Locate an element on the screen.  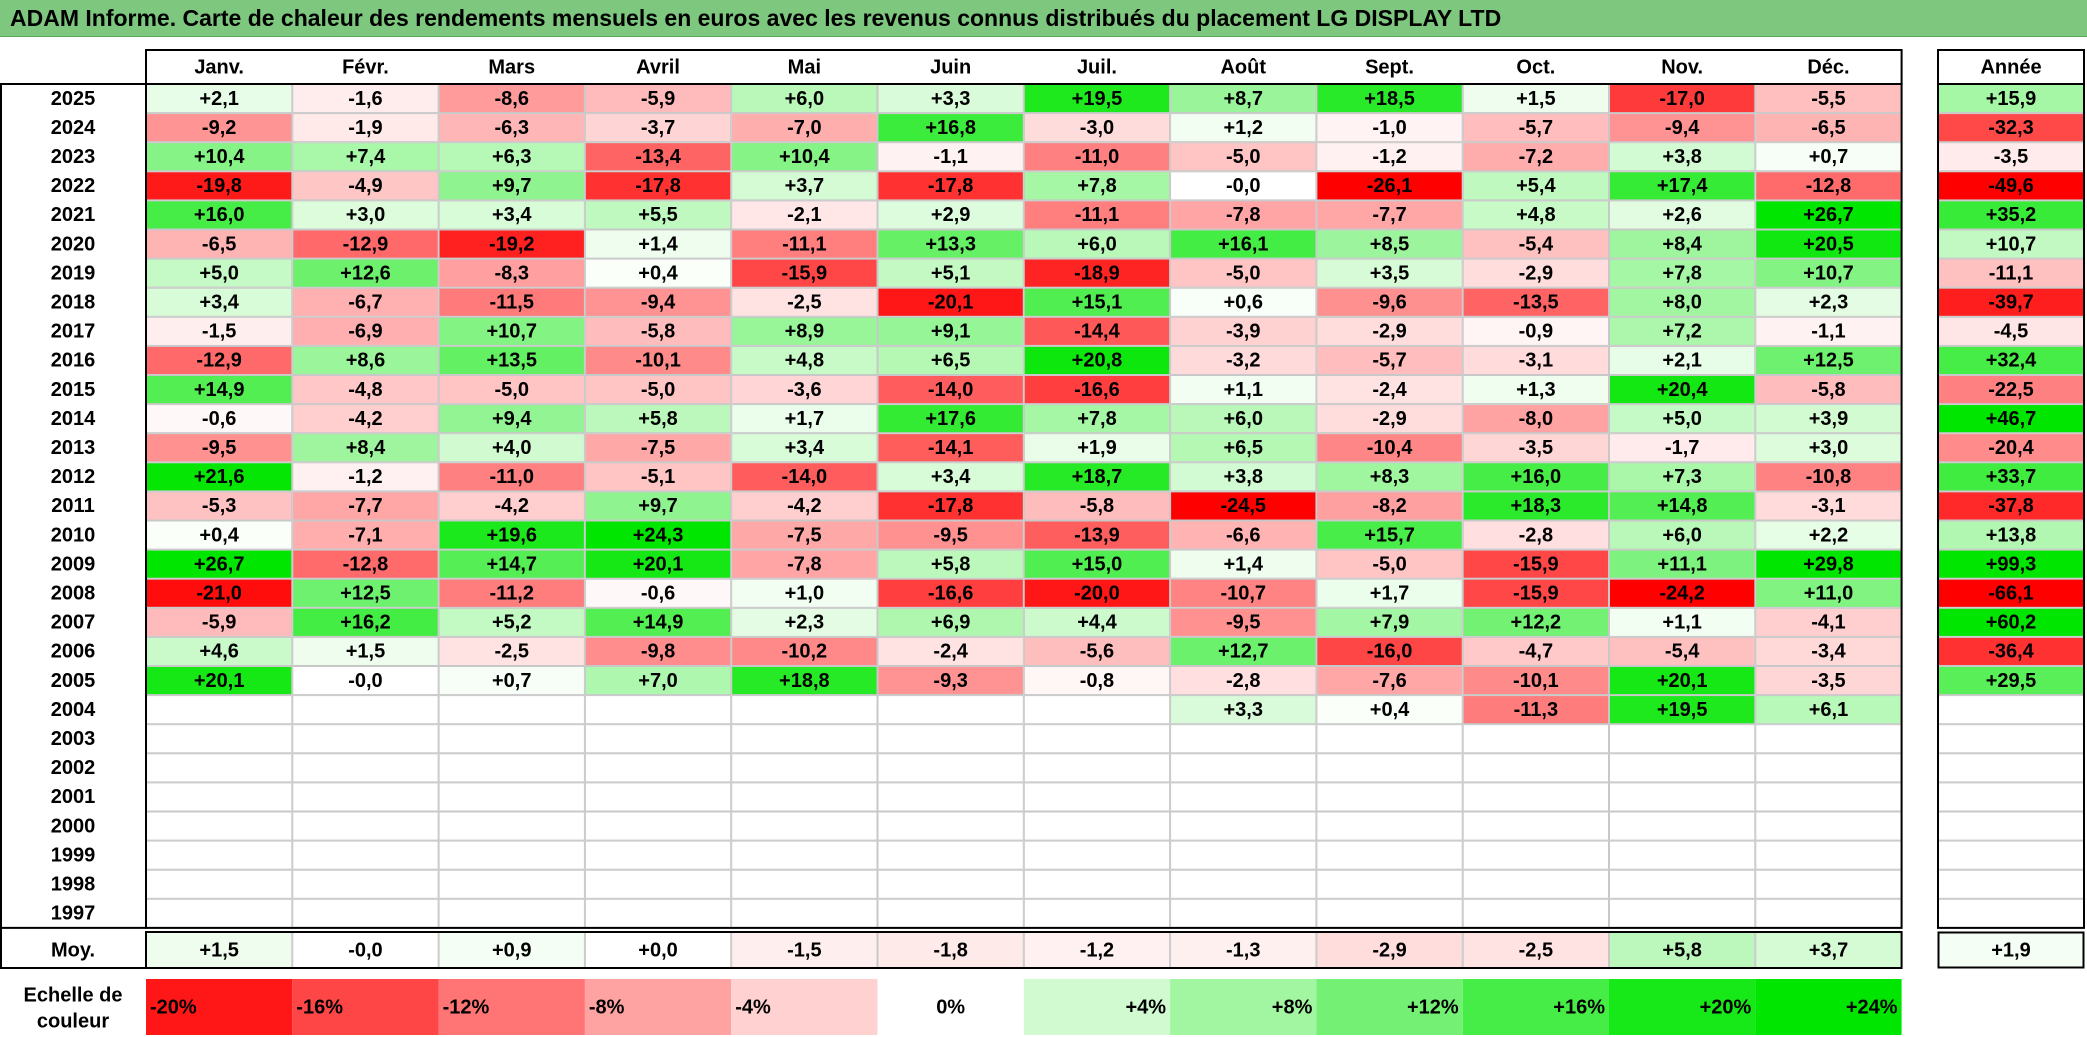
cell-value: -4,9 is located at coordinates (365, 186).